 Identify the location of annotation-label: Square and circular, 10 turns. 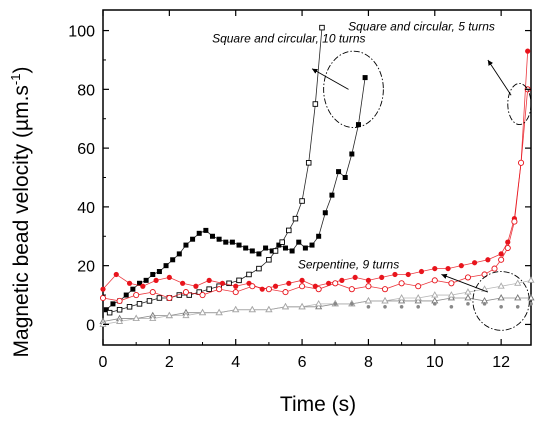
(288, 38).